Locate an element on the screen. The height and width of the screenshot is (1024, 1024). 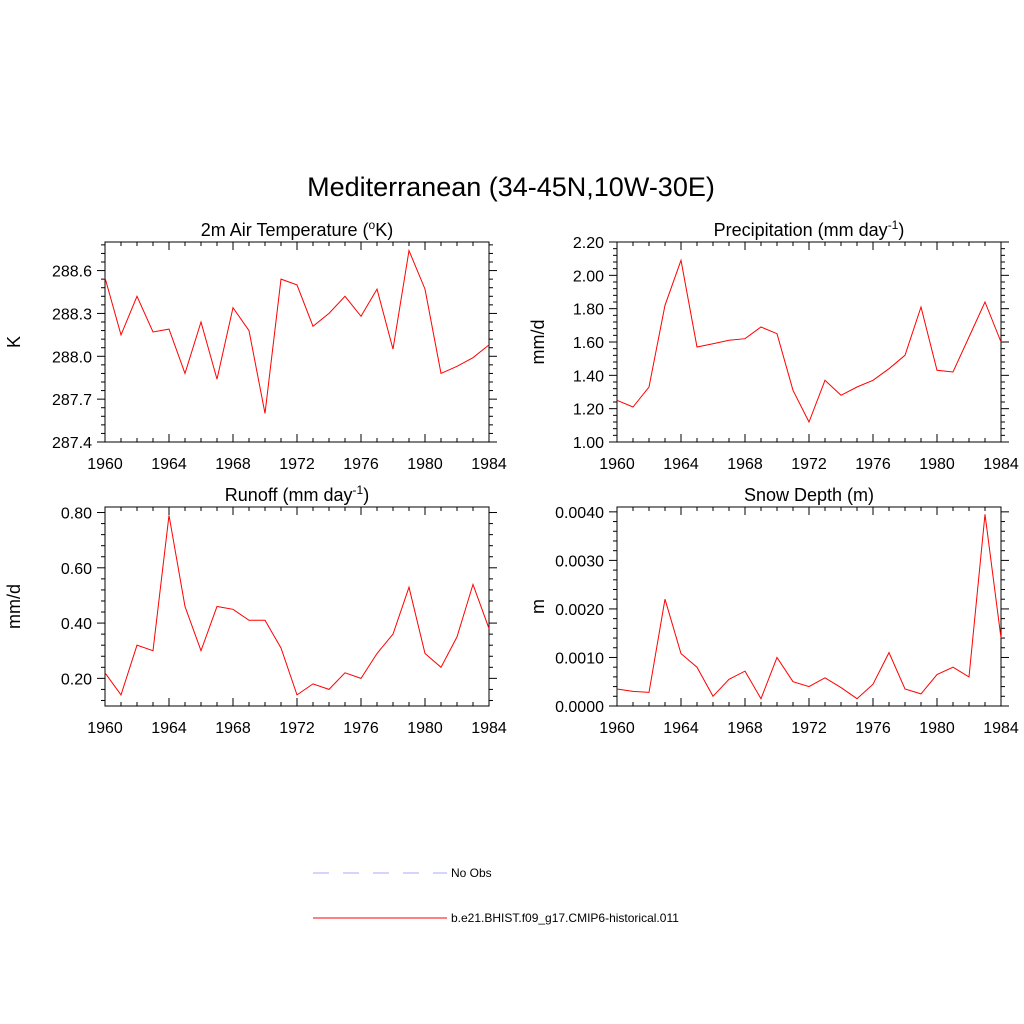
y-tick-label: 0.0010 is located at coordinates (579, 658).